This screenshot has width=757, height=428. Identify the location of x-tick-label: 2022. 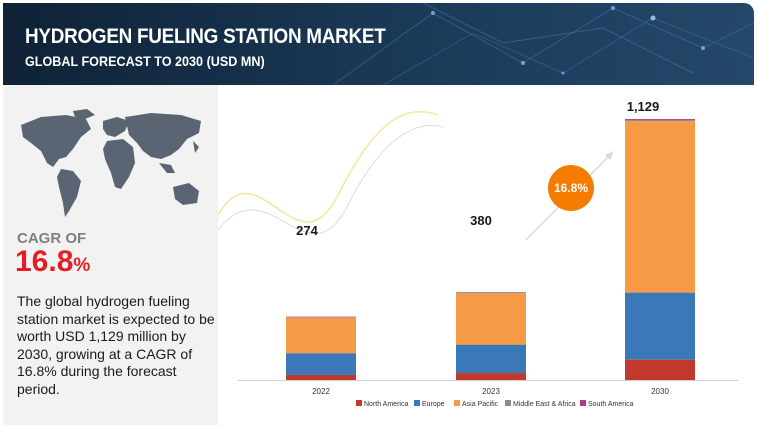
(321, 391).